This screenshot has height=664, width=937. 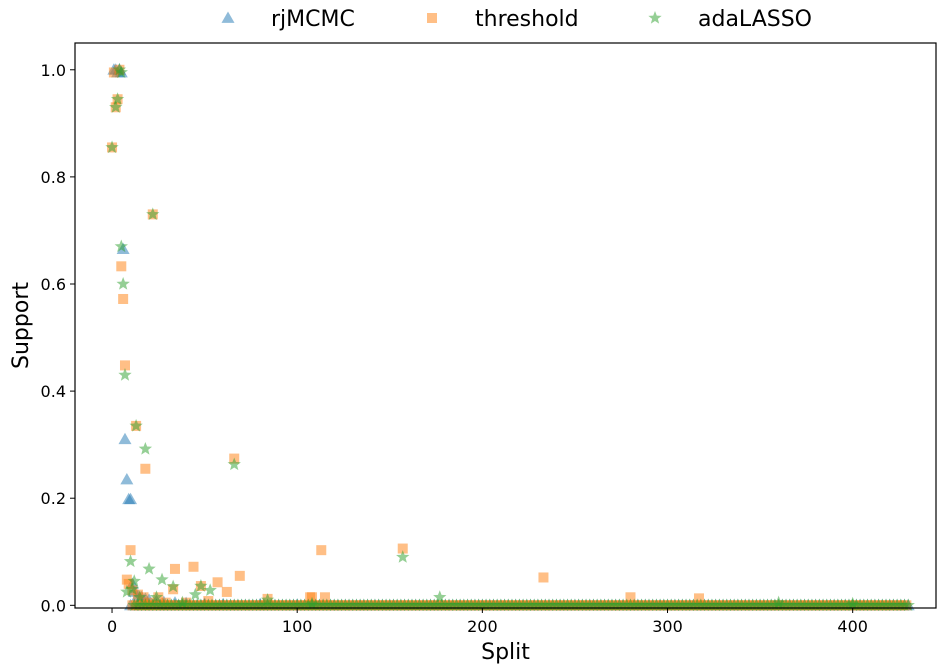 I want to click on legend-label-rjmcmc: rjMCMC, so click(x=313, y=19).